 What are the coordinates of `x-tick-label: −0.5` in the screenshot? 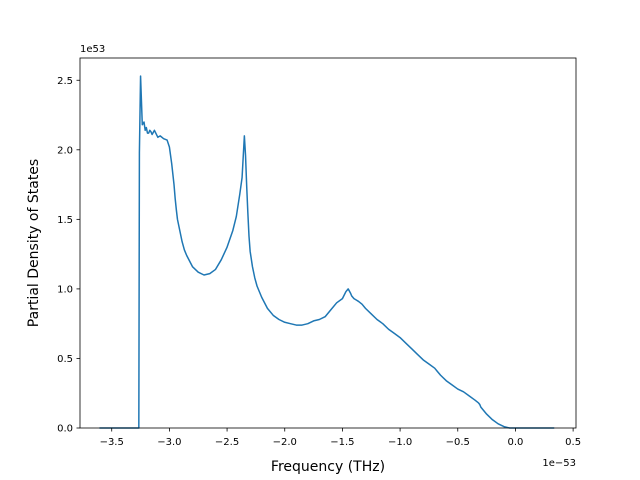 It's located at (458, 442).